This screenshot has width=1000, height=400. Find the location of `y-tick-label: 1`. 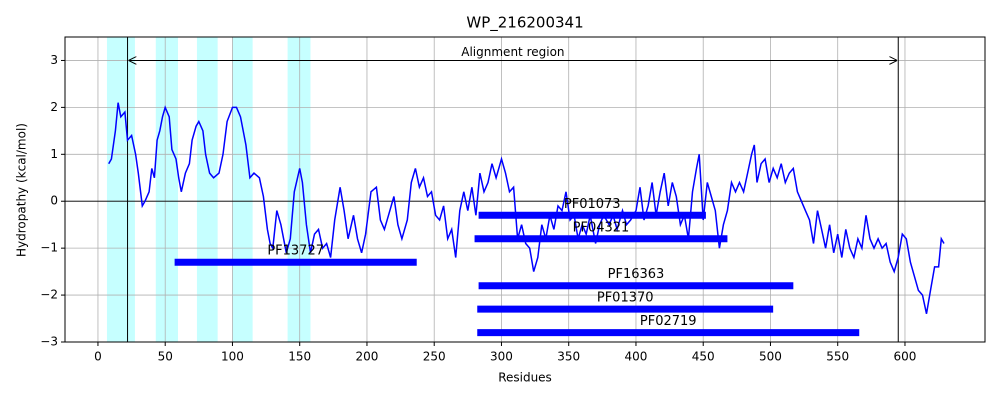

y-tick-label: 1 is located at coordinates (54, 154).